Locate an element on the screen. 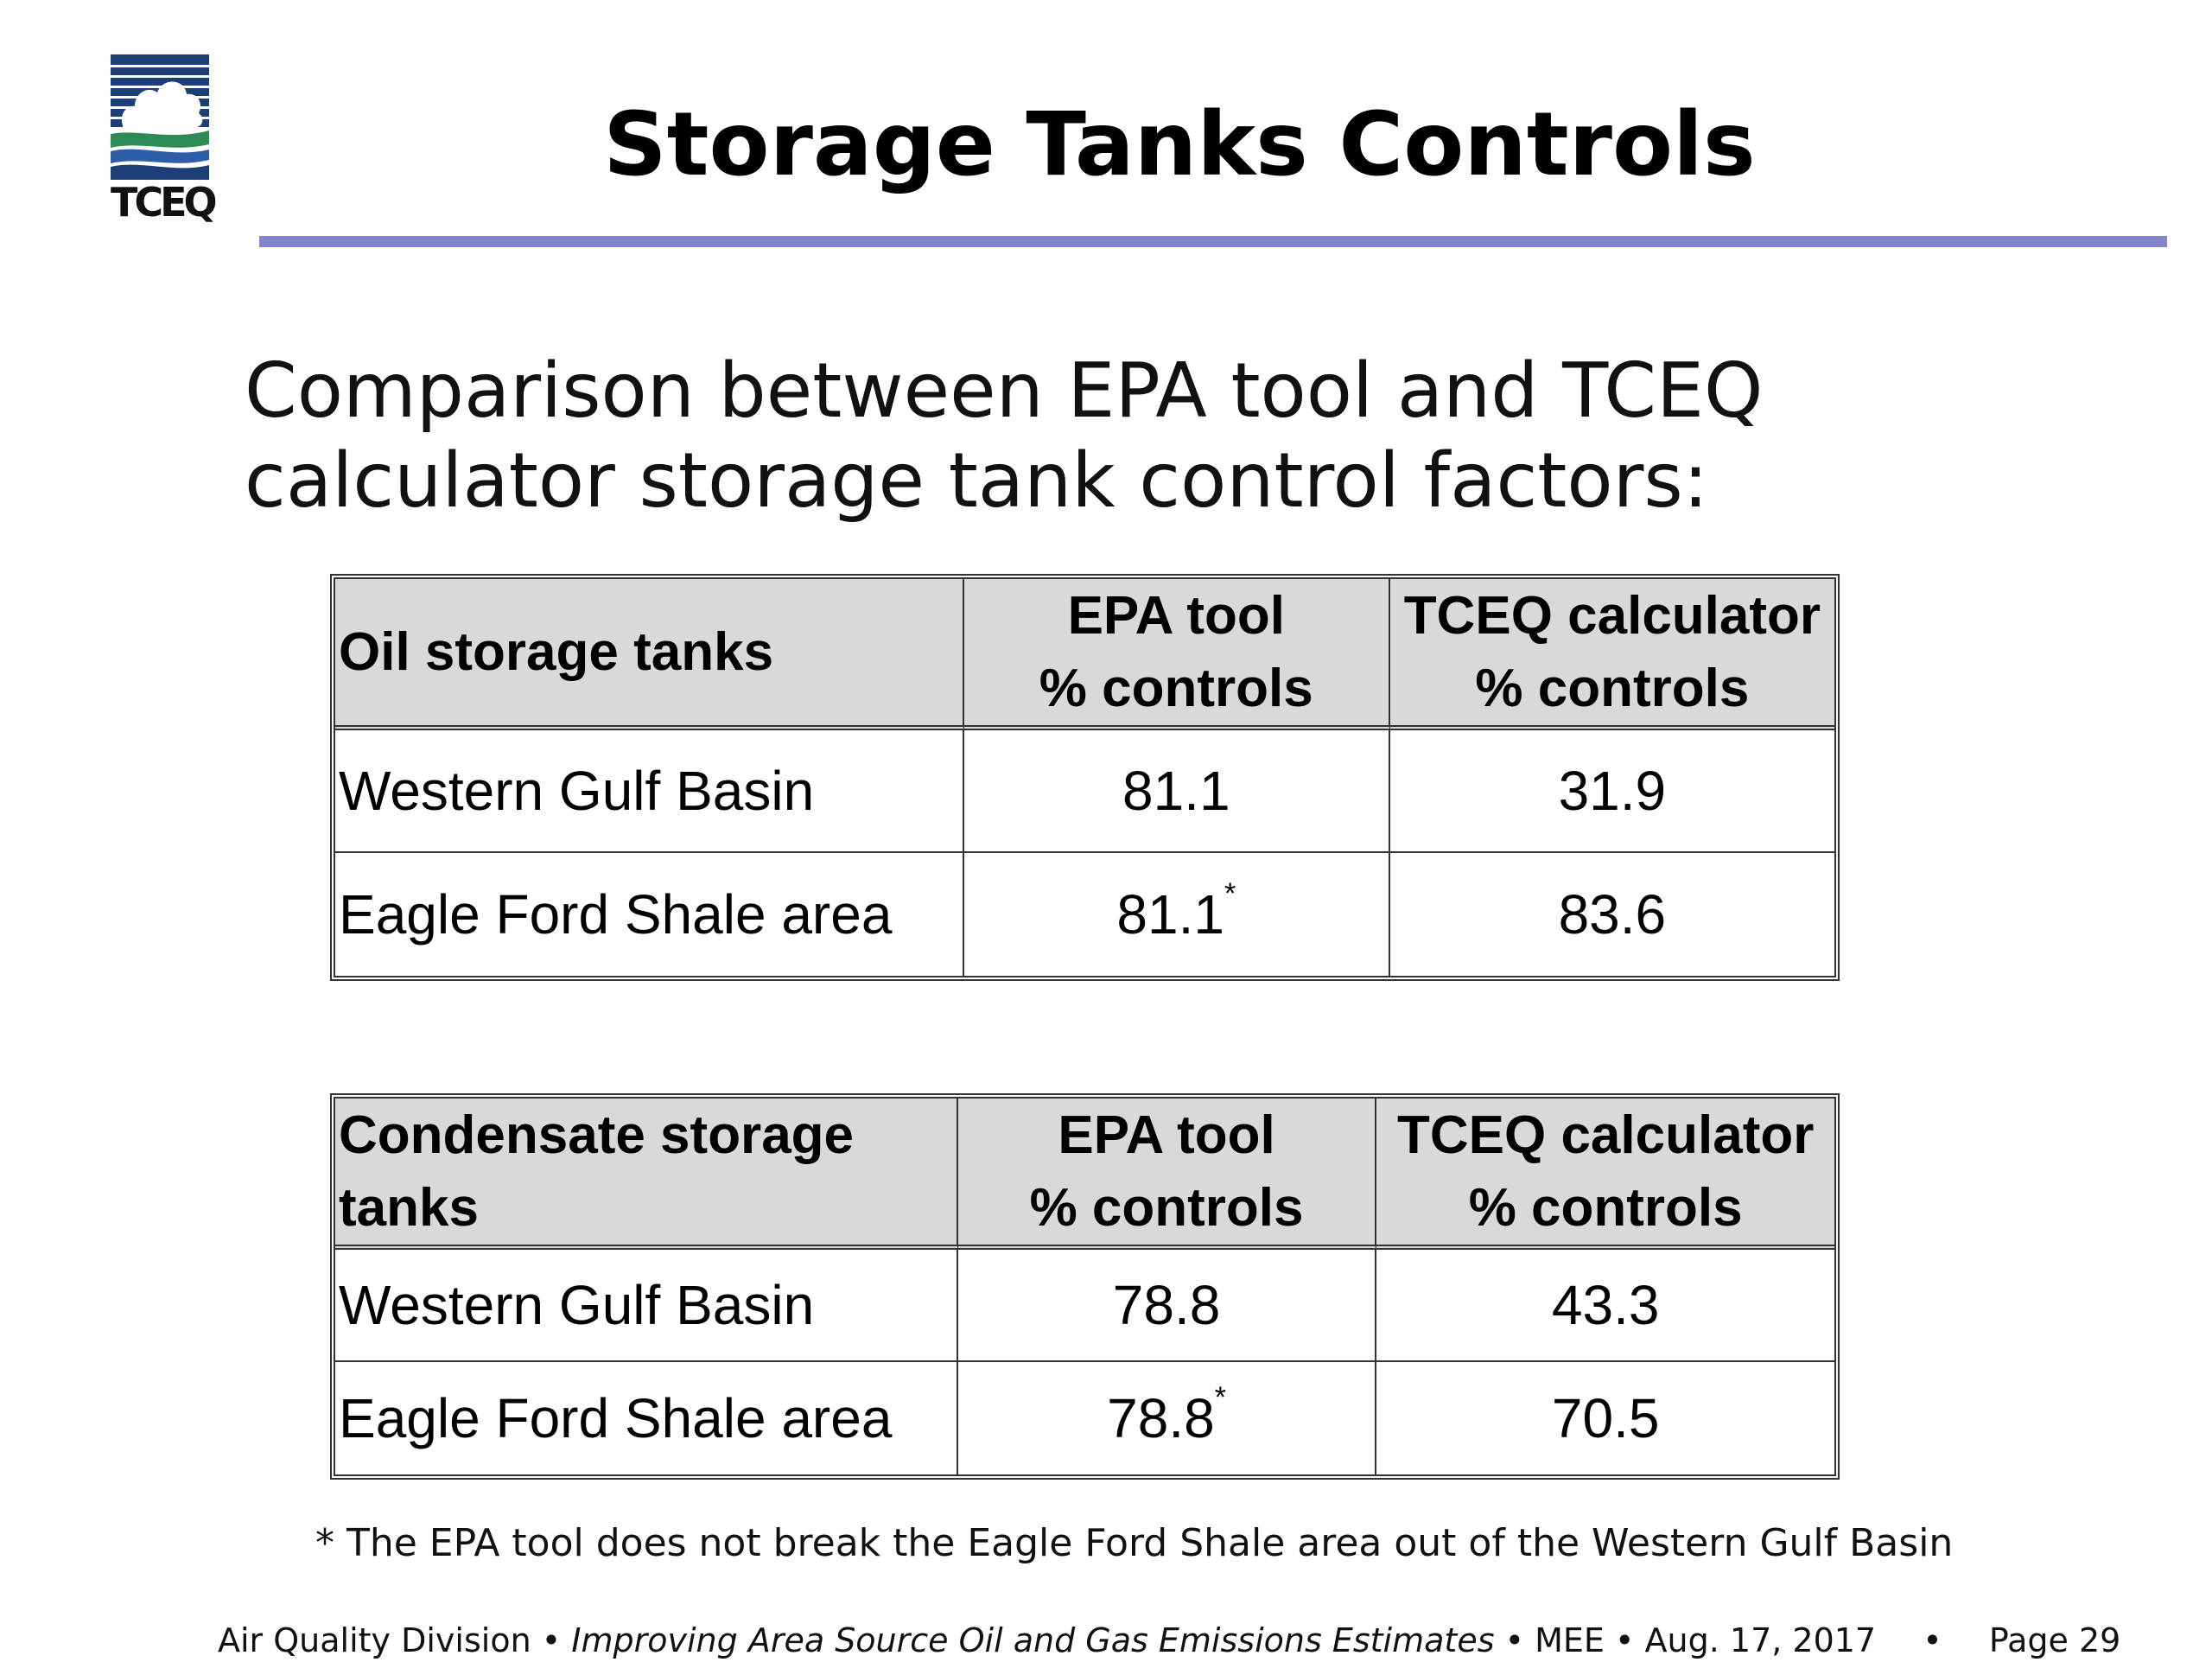 The width and height of the screenshot is (2212, 1662). page-title: Storage Tanks Controls is located at coordinates (1179, 144).